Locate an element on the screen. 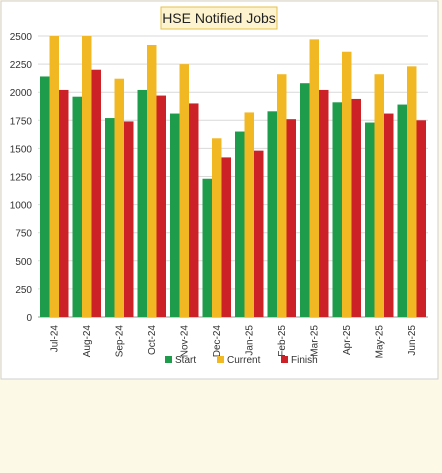 The width and height of the screenshot is (442, 473). y-tick-label: 1250 is located at coordinates (21, 178).